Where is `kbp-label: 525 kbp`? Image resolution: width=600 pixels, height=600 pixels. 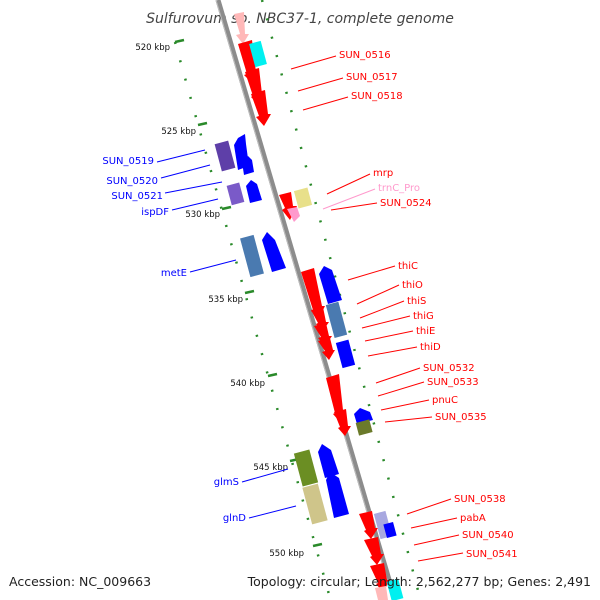 kbp-label: 525 kbp is located at coordinates (178, 132).